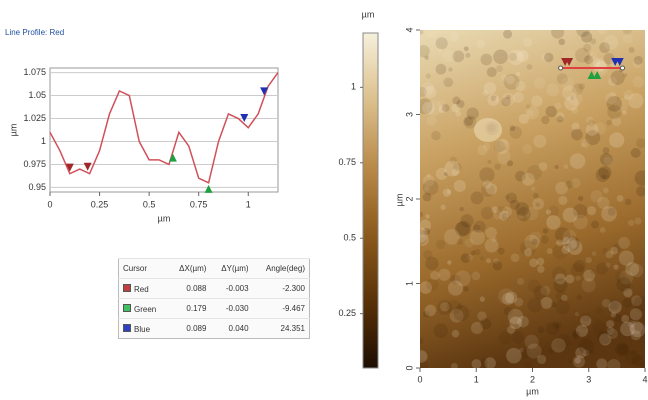 This screenshot has height=400, width=648. Describe the element at coordinates (285, 268) in the screenshot. I see `cell-text: Angle(deg)` at that location.